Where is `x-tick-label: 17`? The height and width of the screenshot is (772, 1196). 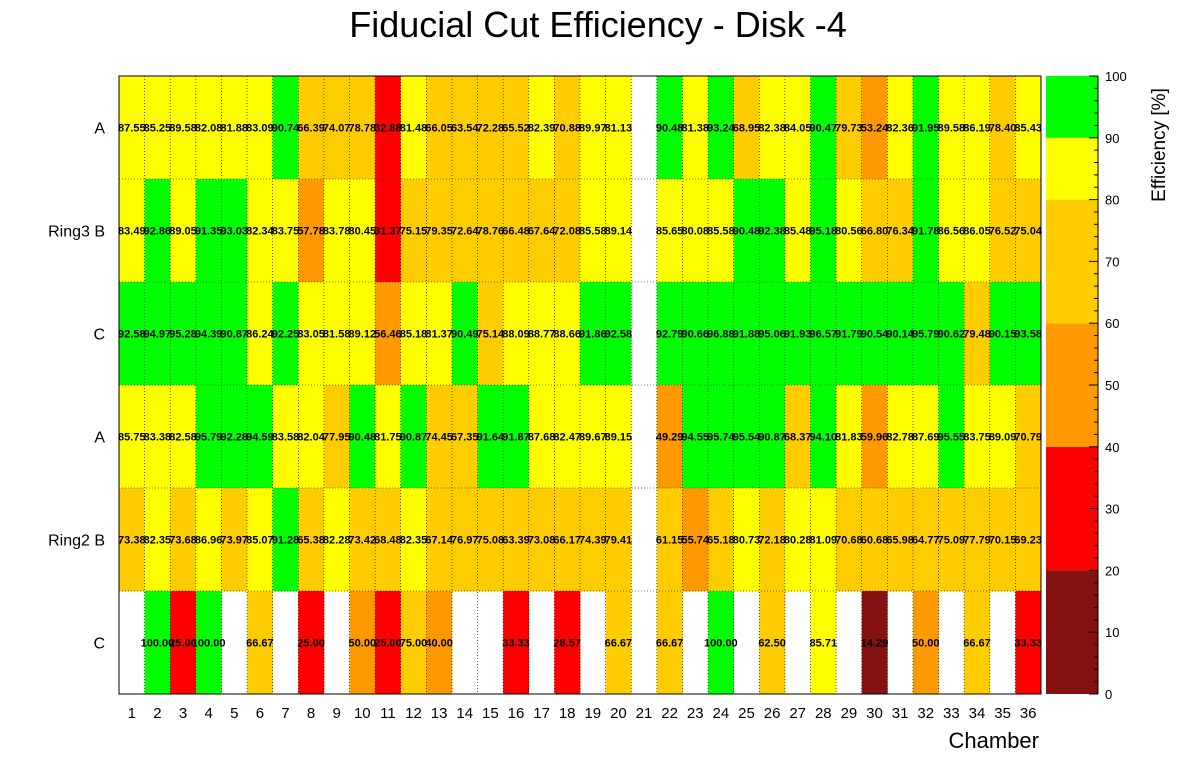
x-tick-label: 17 is located at coordinates (541, 713).